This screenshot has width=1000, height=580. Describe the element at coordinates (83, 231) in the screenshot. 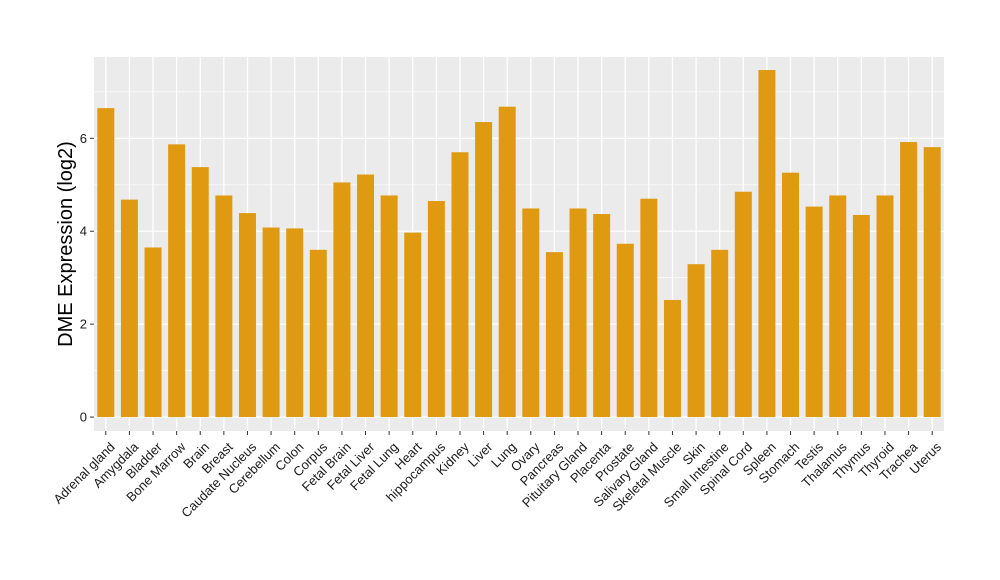

I see `y-tick-label: 4` at that location.